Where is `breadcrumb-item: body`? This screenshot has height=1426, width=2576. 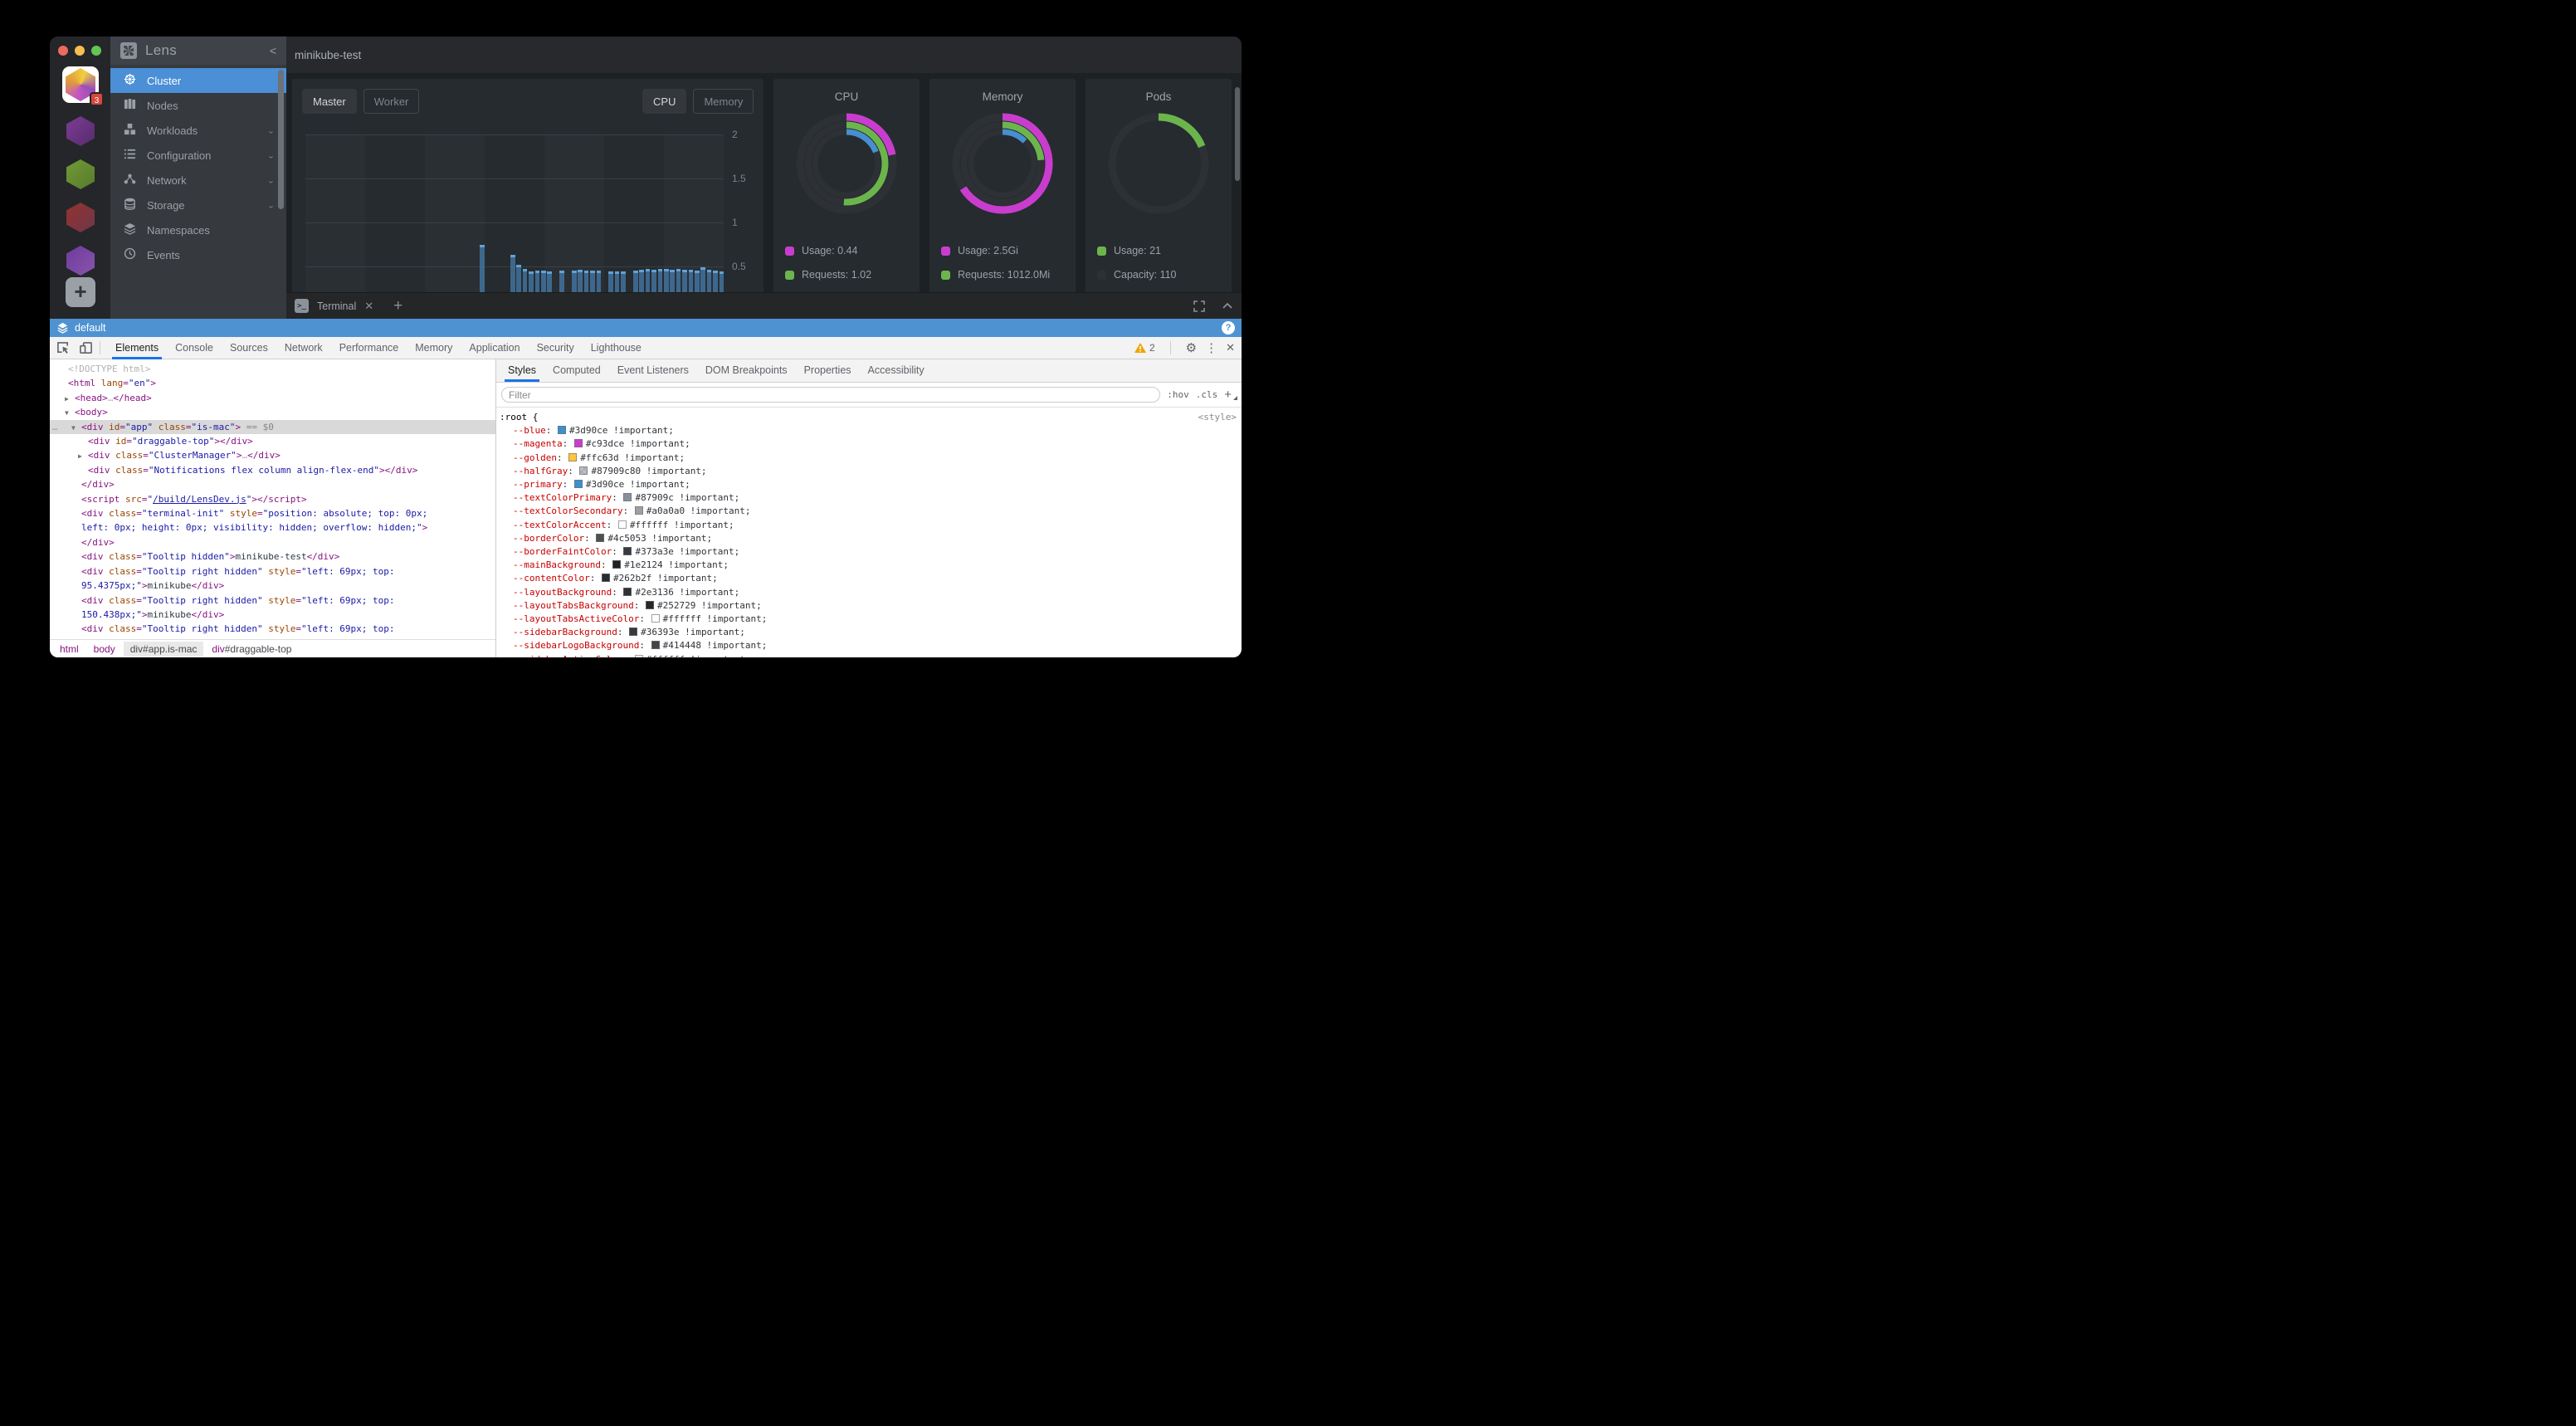
breadcrumb-item: body is located at coordinates (104, 648).